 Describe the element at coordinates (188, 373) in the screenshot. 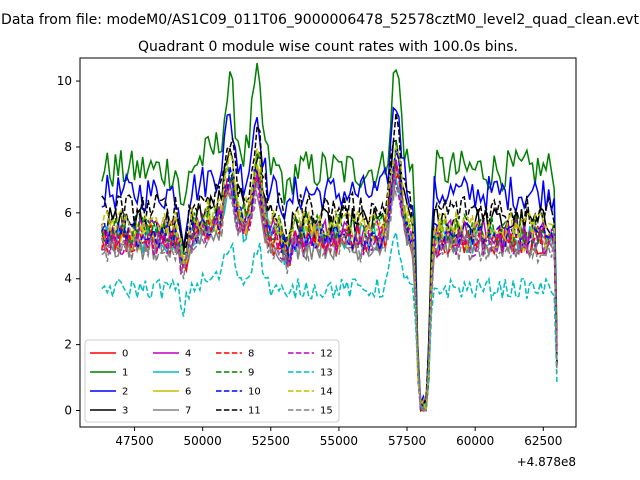

I see `legend-label-5: 5` at that location.